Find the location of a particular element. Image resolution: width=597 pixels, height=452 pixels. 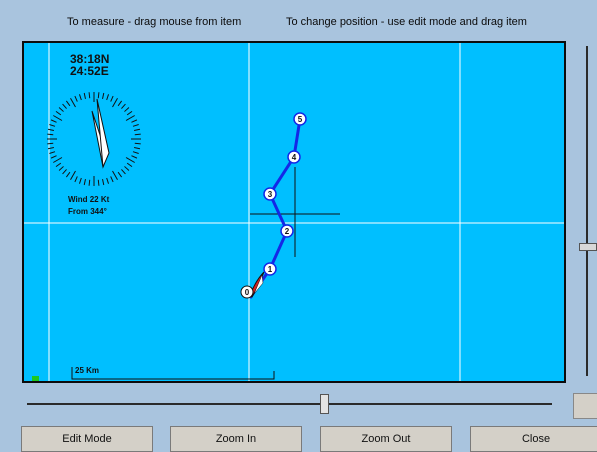

waypoint-4: 4 is located at coordinates (294, 157).